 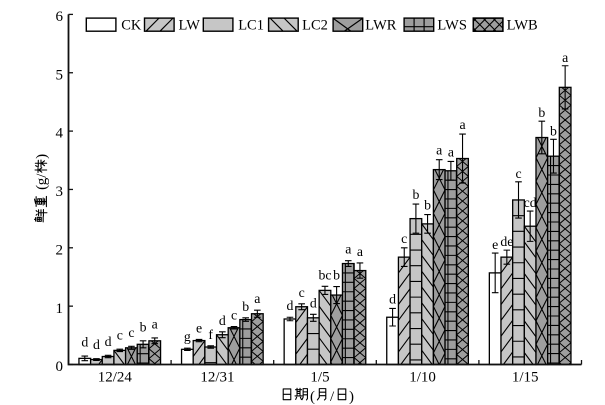 What do you see at coordinates (525, 378) in the screenshot?
I see `svg-text: 1/15` at bounding box center [525, 378].